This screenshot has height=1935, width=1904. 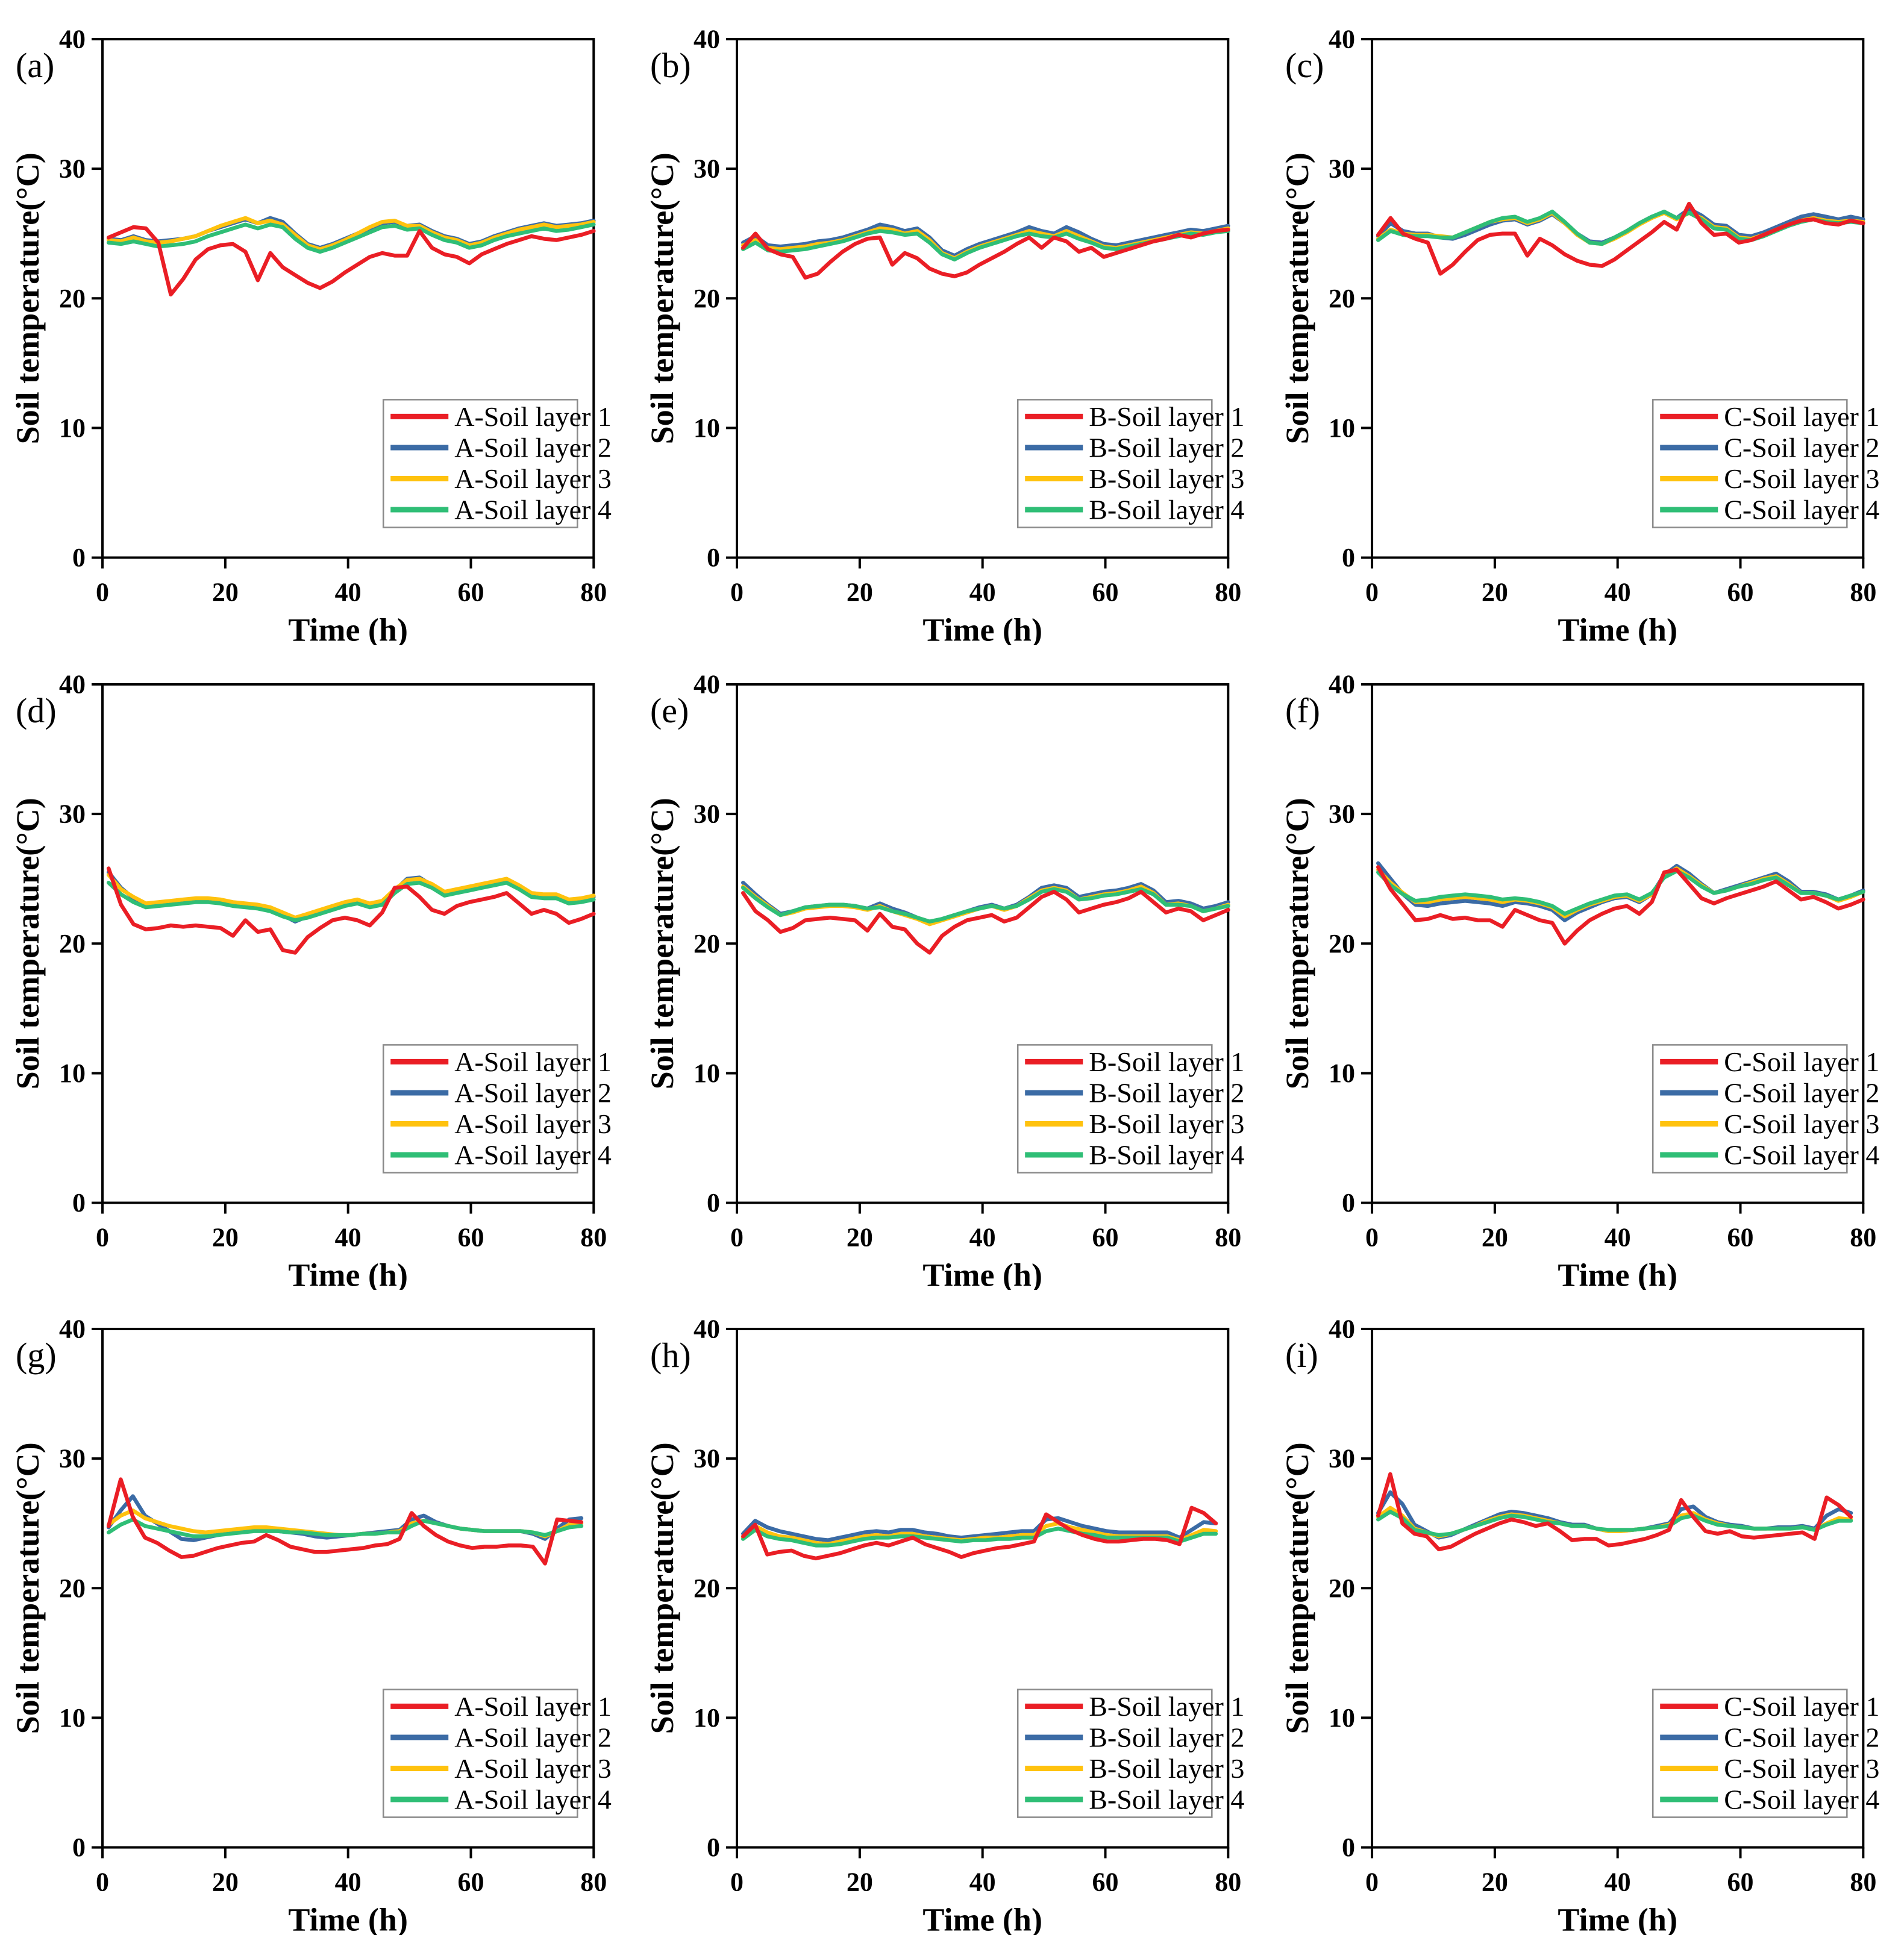 What do you see at coordinates (1305, 65) in the screenshot?
I see `panel-letter: (c)` at bounding box center [1305, 65].